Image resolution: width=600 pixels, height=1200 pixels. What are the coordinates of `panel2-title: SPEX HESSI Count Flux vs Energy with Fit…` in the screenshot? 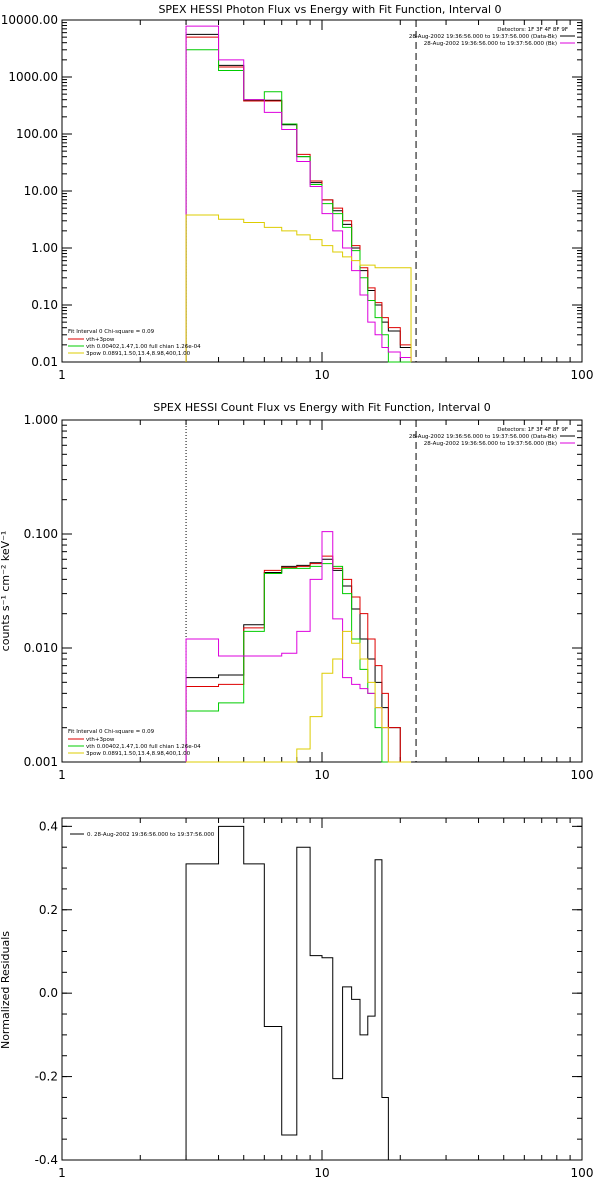 It's located at (321, 407).